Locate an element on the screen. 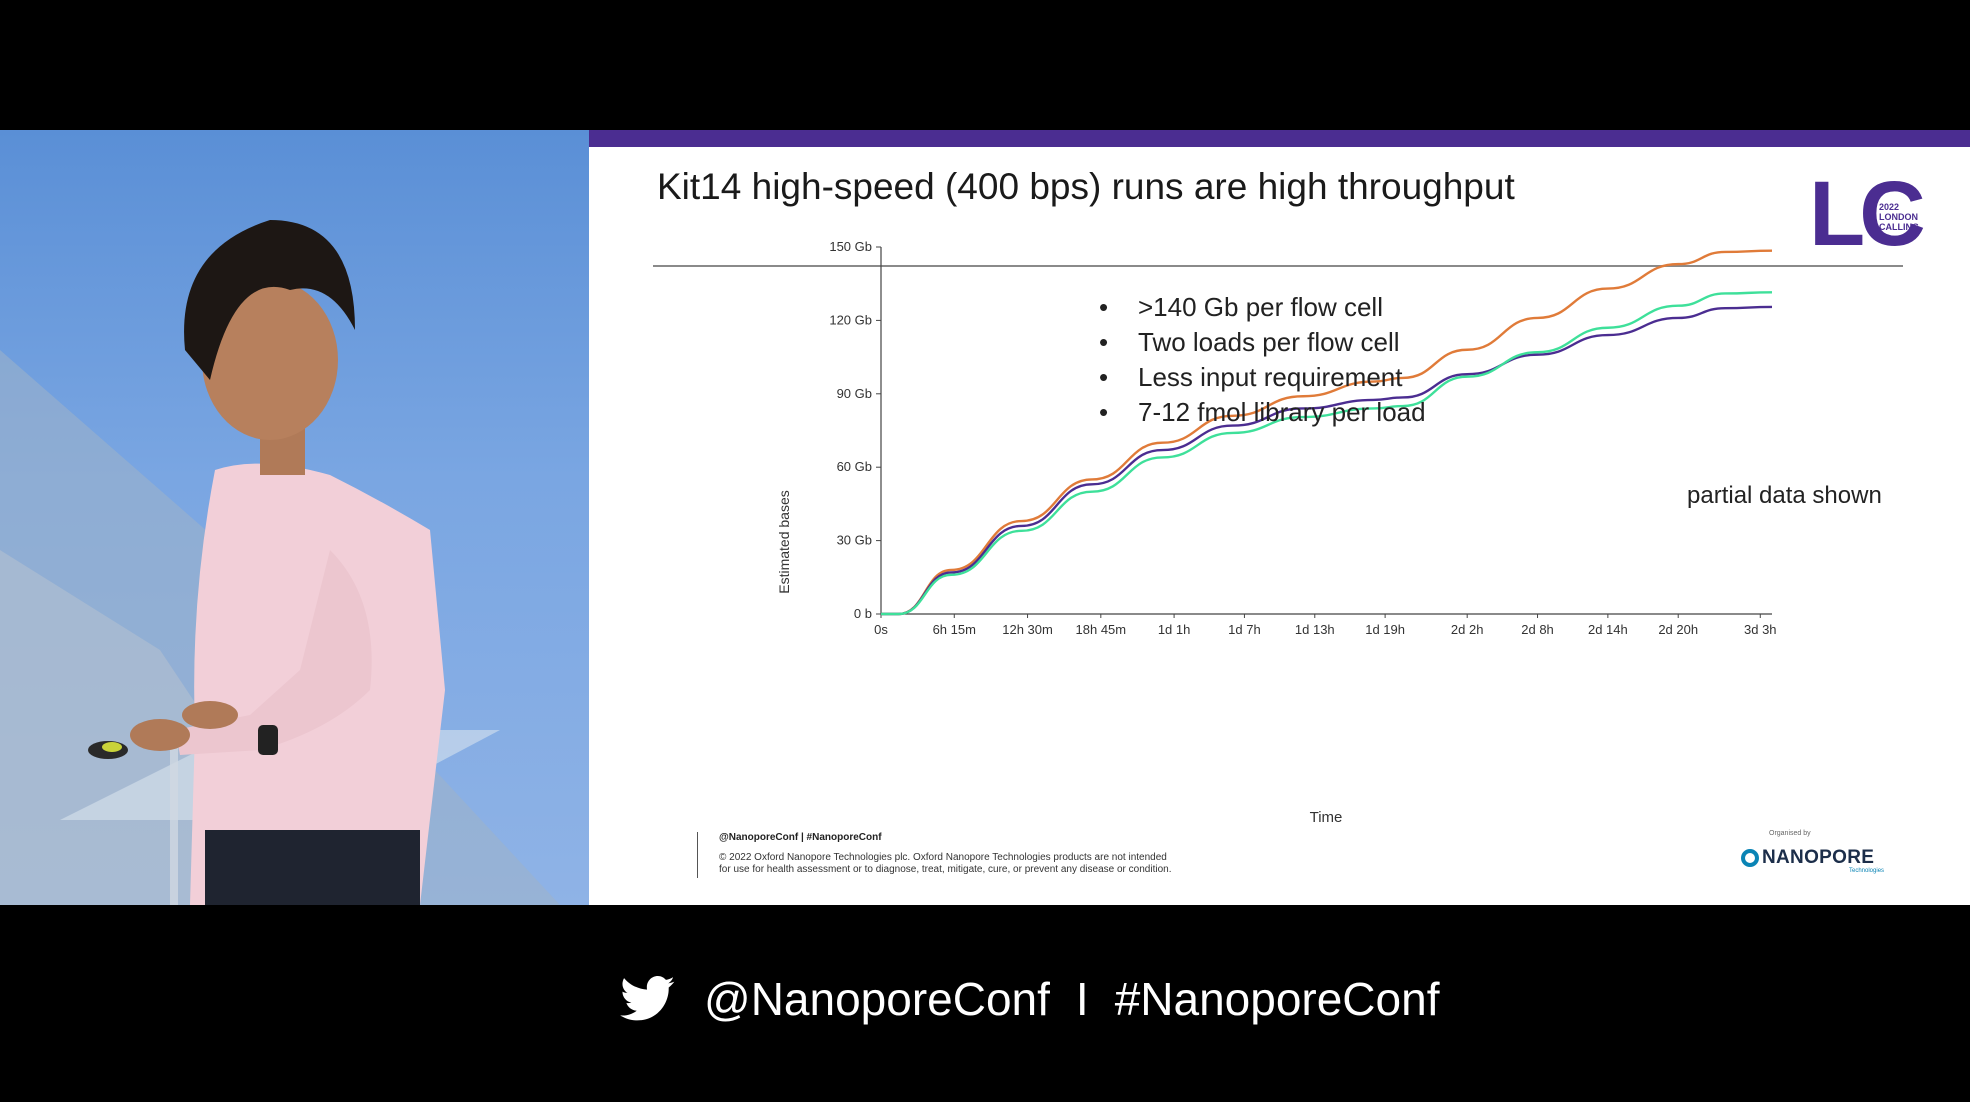  slide-accent-bar is located at coordinates (1279, 138).